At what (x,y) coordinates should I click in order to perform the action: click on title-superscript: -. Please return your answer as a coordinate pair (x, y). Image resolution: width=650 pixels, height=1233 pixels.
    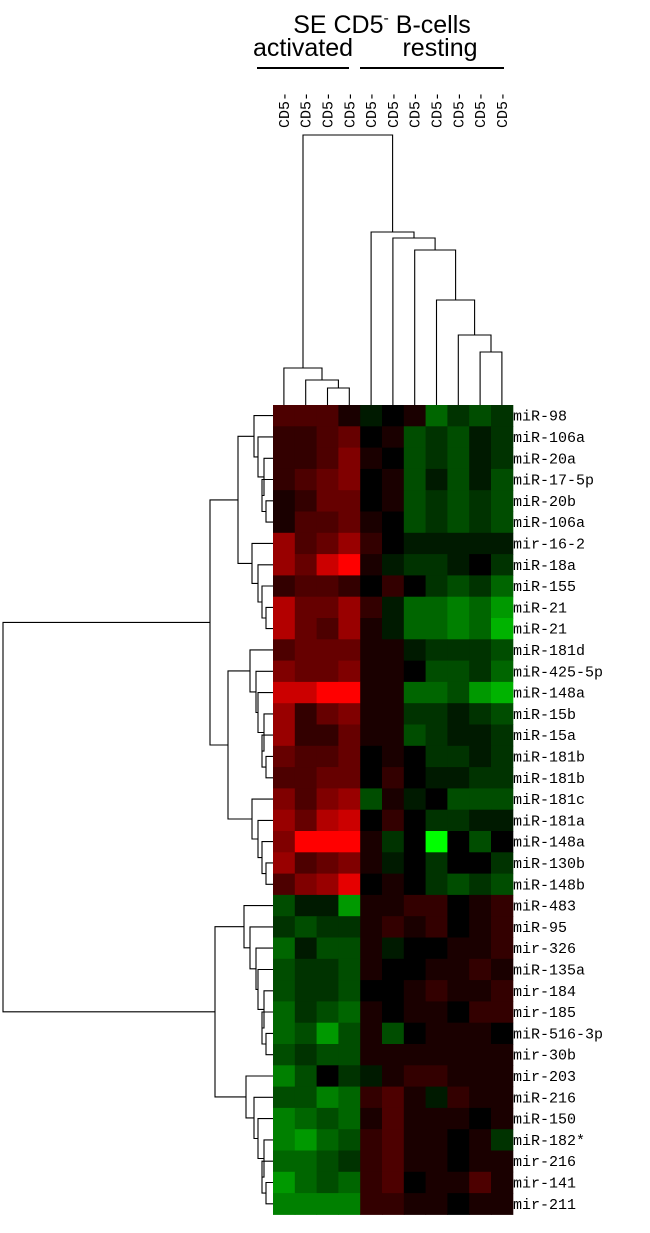
    Looking at the image, I should click on (386, 18).